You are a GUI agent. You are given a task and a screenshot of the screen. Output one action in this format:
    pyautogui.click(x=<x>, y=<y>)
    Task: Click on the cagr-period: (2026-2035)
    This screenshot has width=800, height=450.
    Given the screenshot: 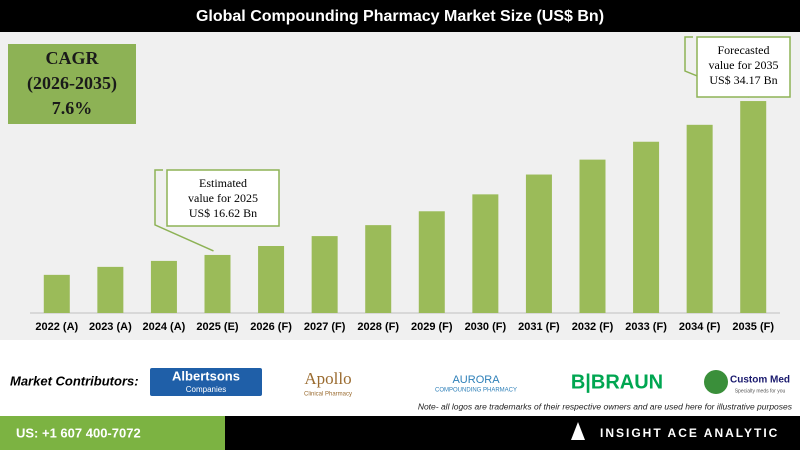 What is the action you would take?
    pyautogui.click(x=72, y=83)
    